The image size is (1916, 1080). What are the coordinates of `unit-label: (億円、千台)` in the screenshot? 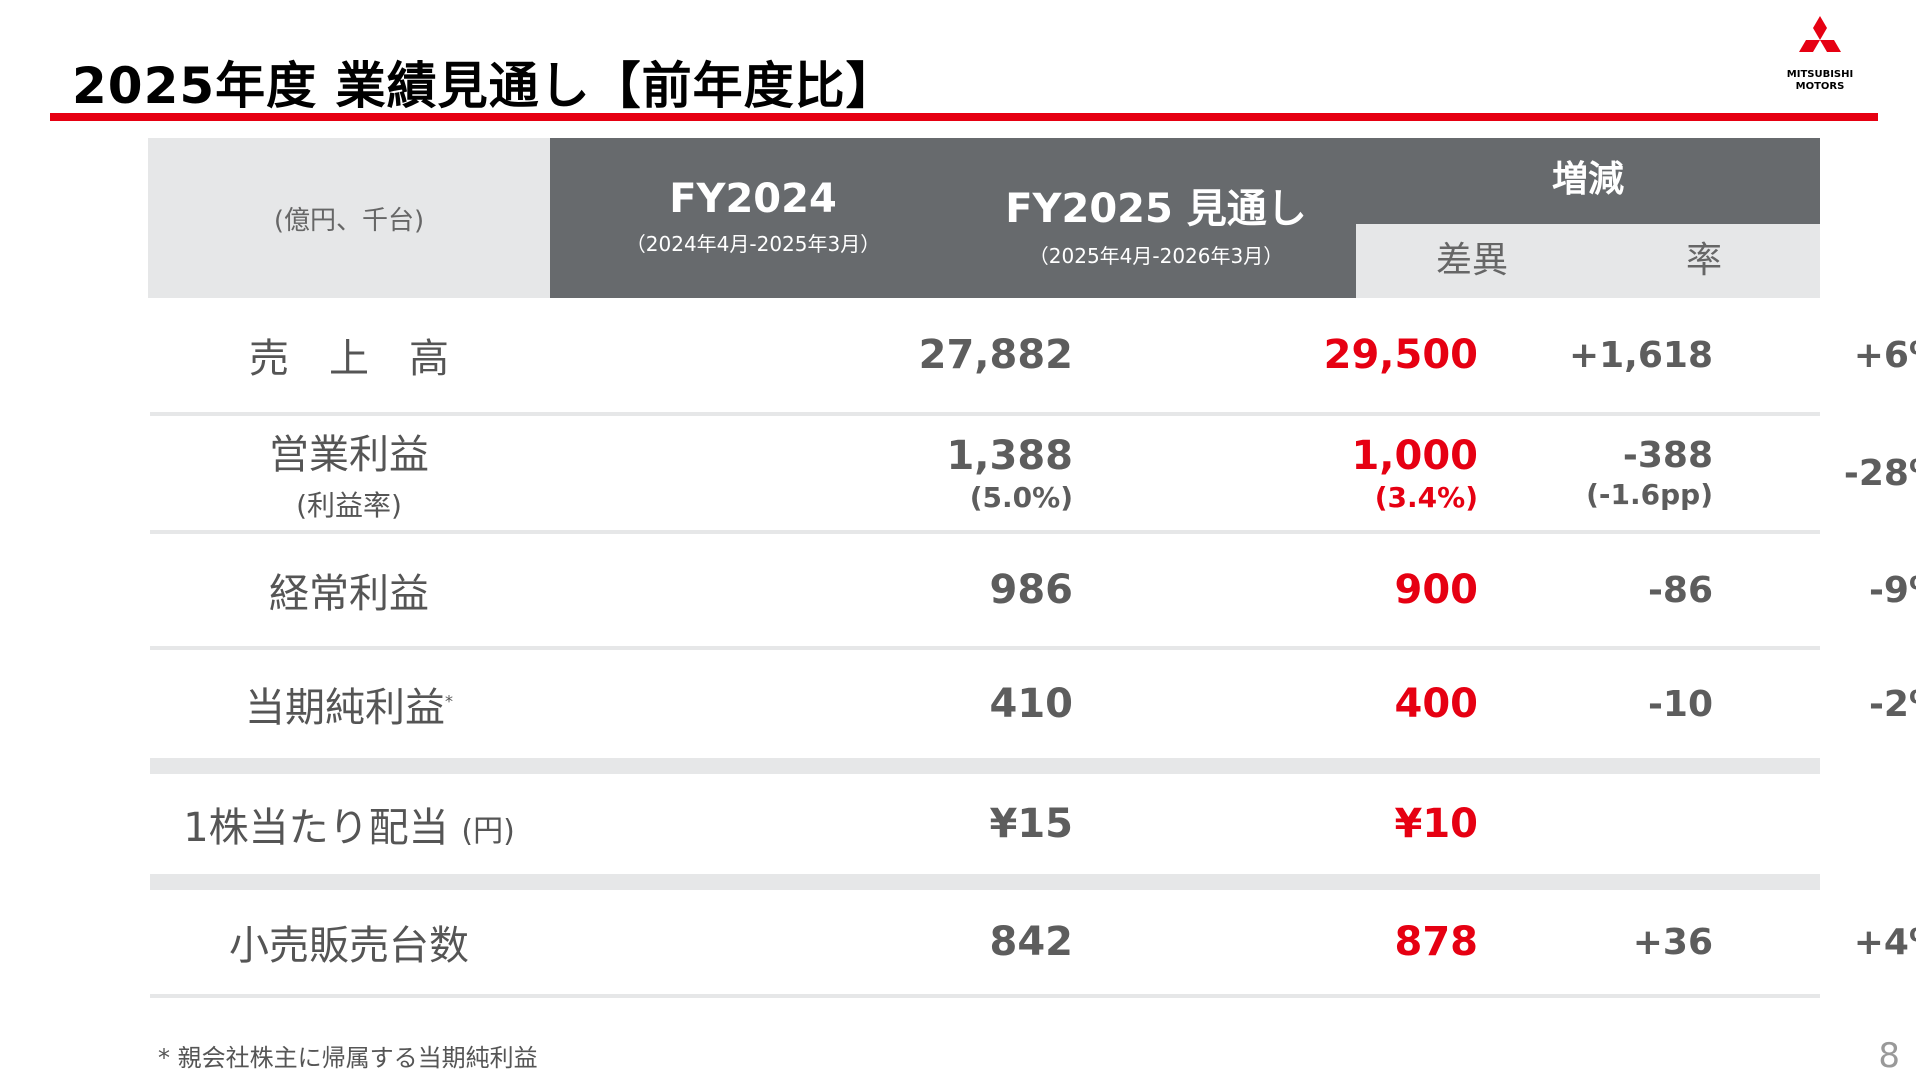 It's located at (349, 218).